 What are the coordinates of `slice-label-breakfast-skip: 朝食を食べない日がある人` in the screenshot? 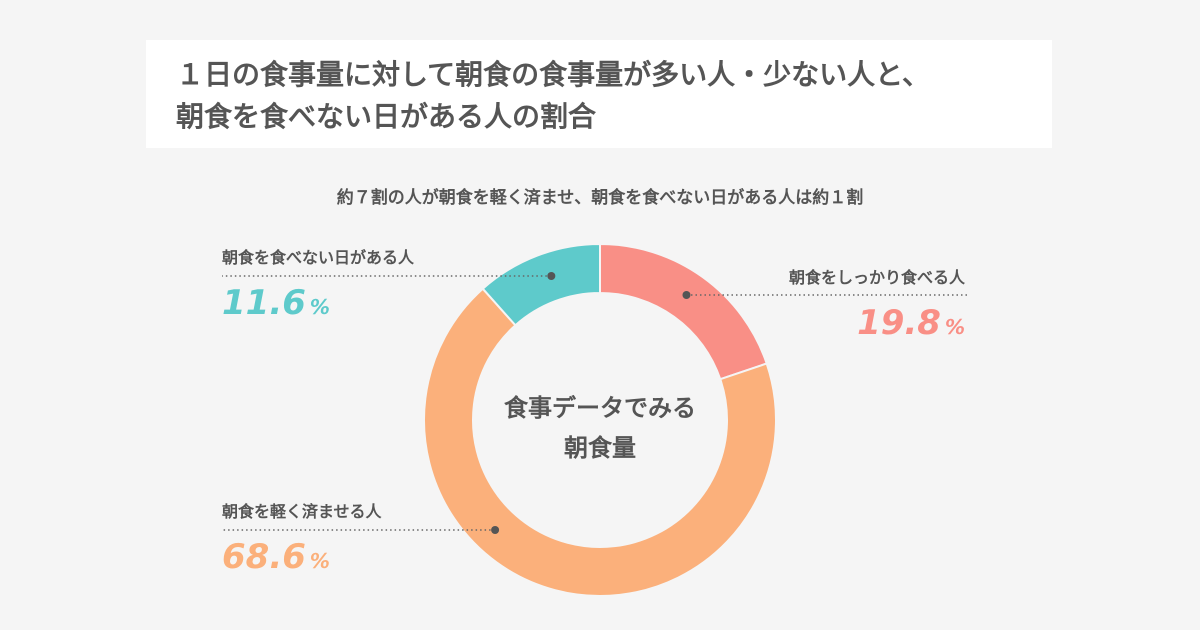 It's located at (318, 257).